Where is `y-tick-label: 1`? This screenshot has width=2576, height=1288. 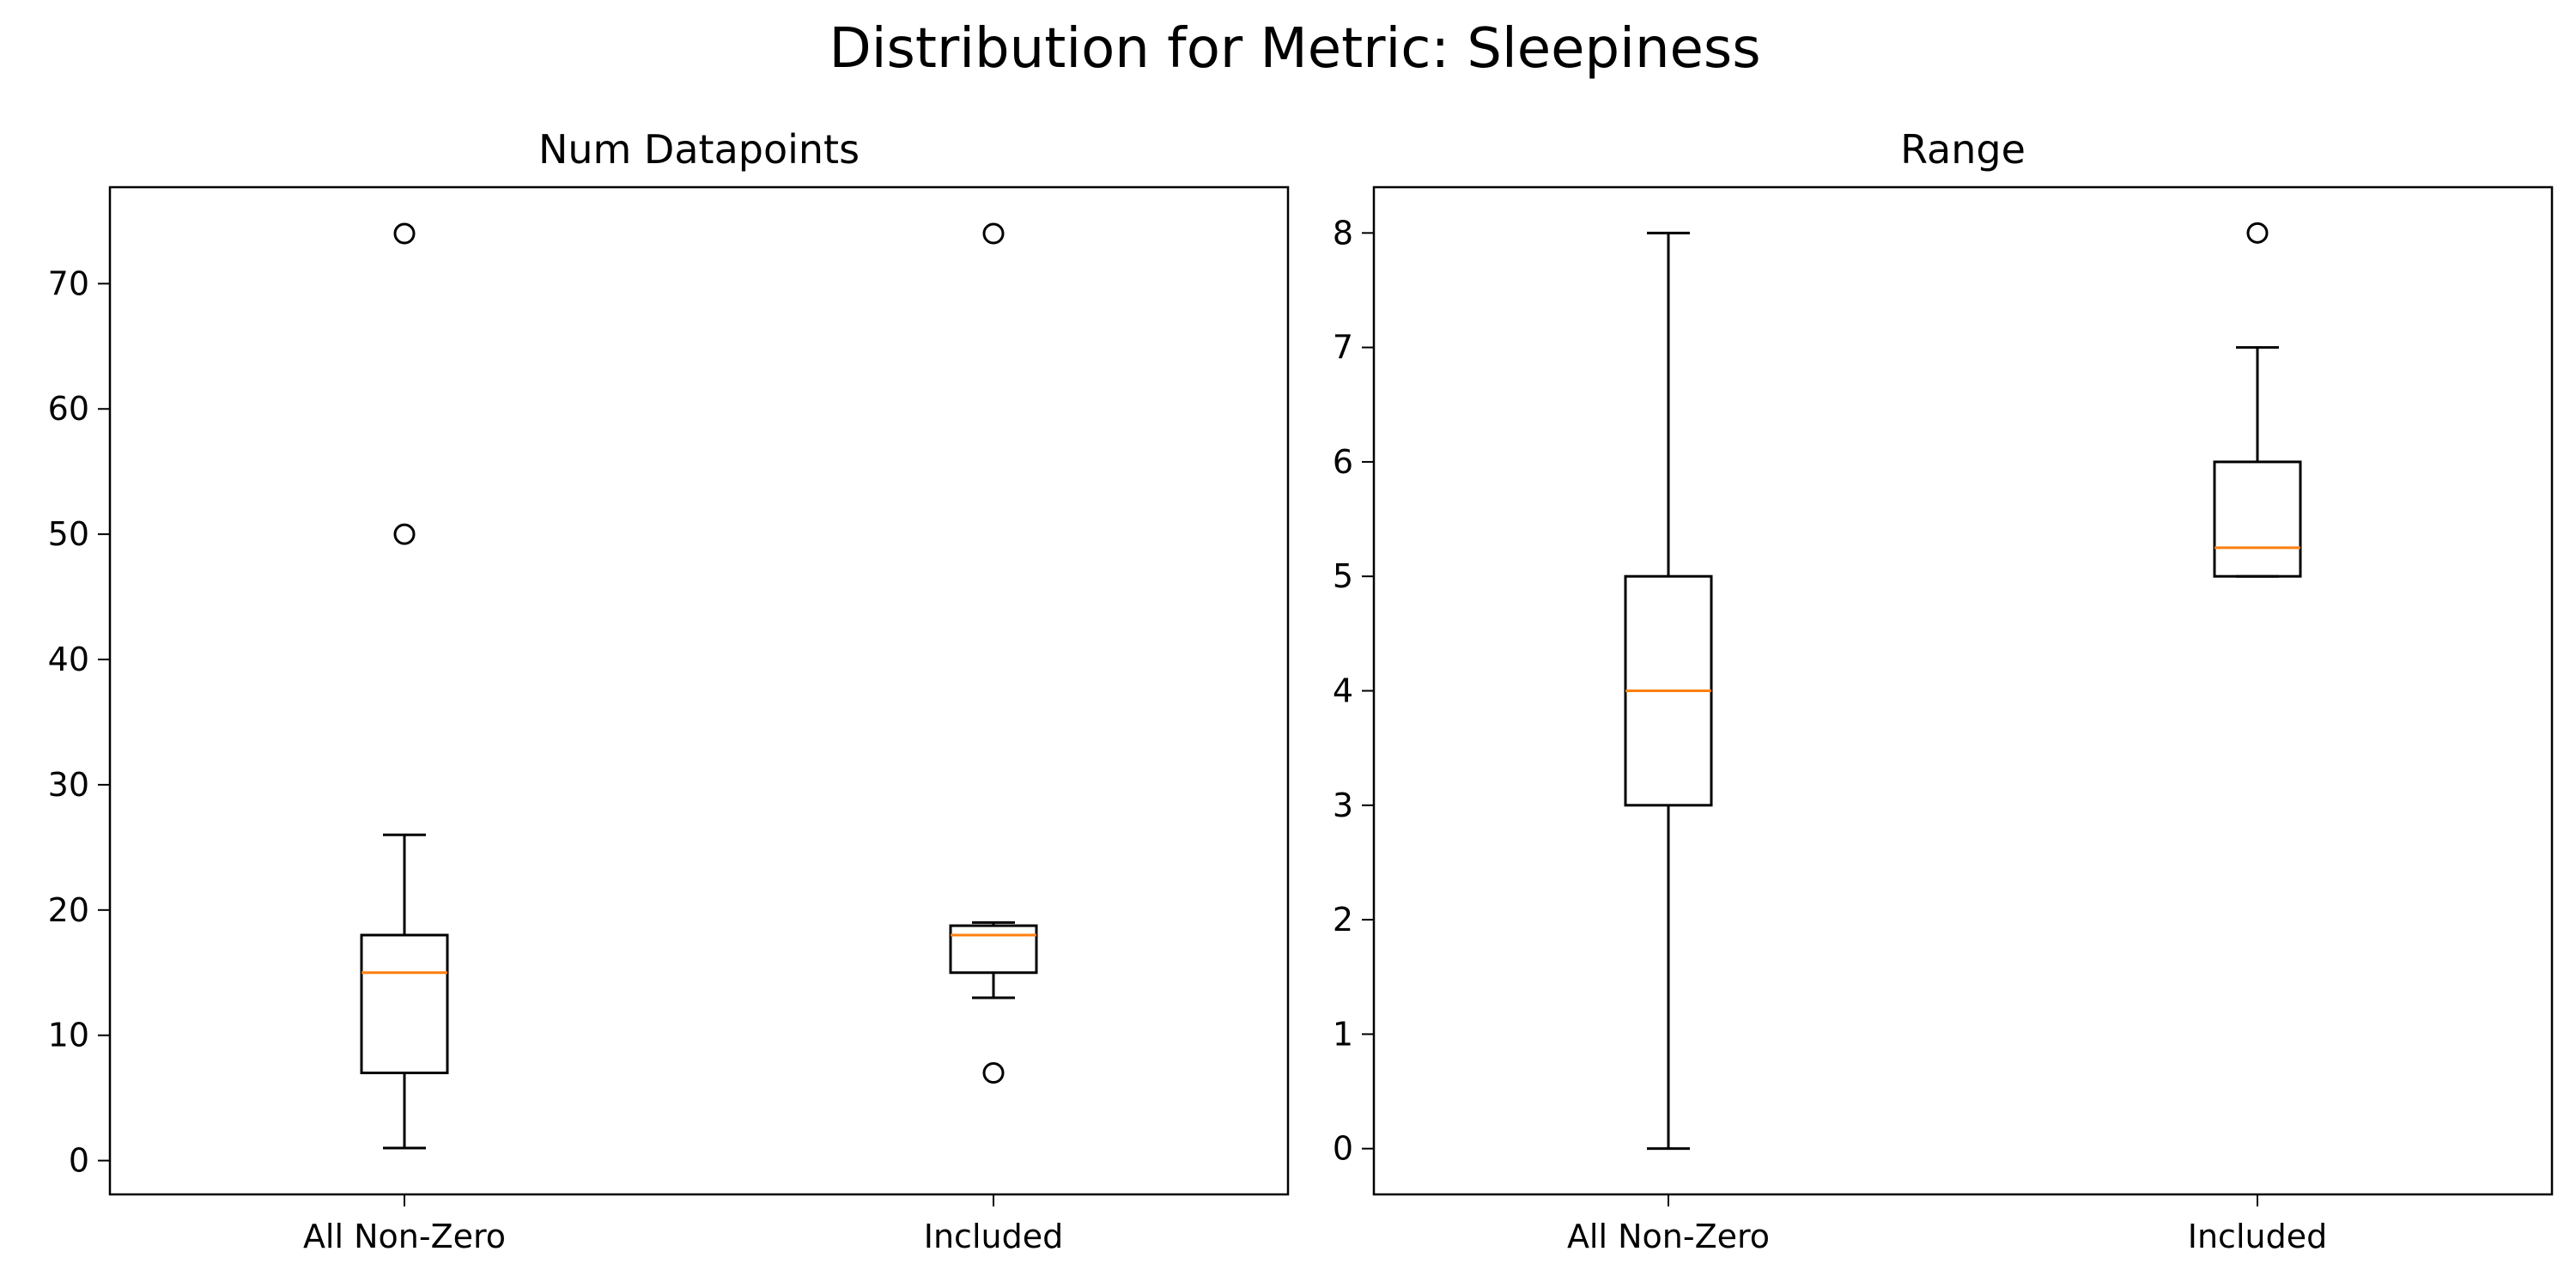 y-tick-label: 1 is located at coordinates (1343, 1034).